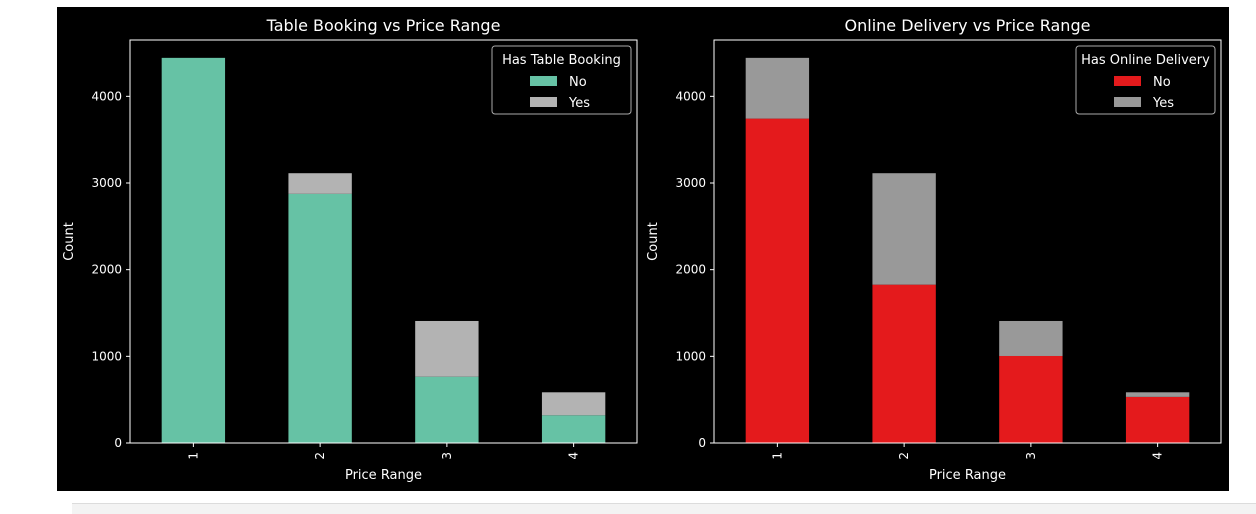 Image resolution: width=1256 pixels, height=514 pixels. I want to click on table-booking-legend-title: Has Table Booking, so click(561, 60).